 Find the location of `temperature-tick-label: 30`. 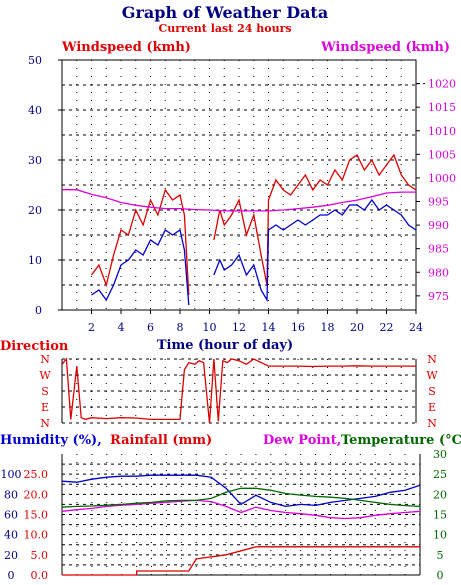

temperature-tick-label: 30 is located at coordinates (440, 454).